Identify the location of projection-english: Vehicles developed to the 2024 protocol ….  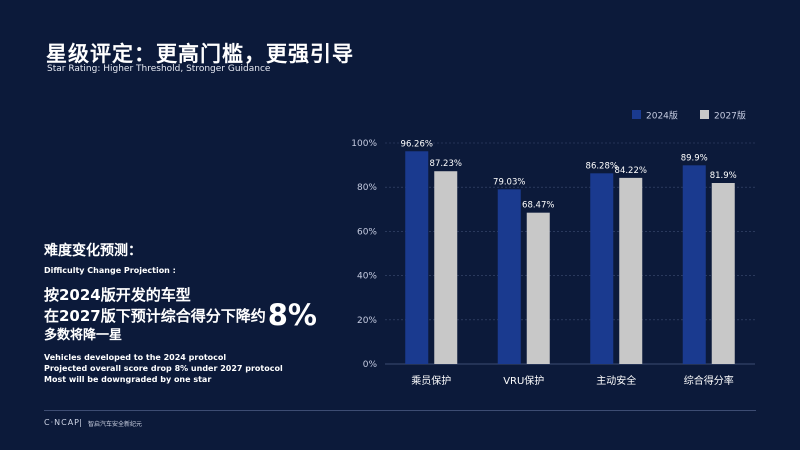
(194, 368).